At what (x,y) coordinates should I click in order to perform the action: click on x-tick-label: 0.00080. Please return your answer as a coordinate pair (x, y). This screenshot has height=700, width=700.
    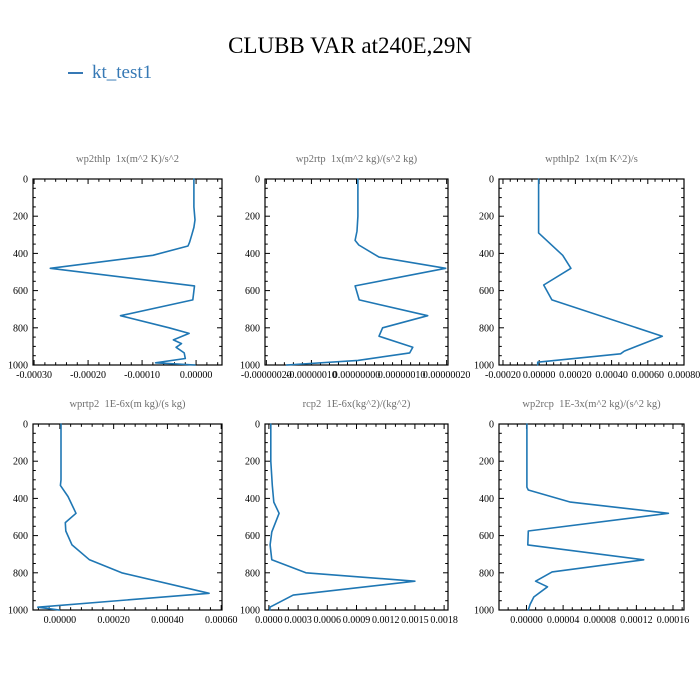
    Looking at the image, I should click on (684, 375).